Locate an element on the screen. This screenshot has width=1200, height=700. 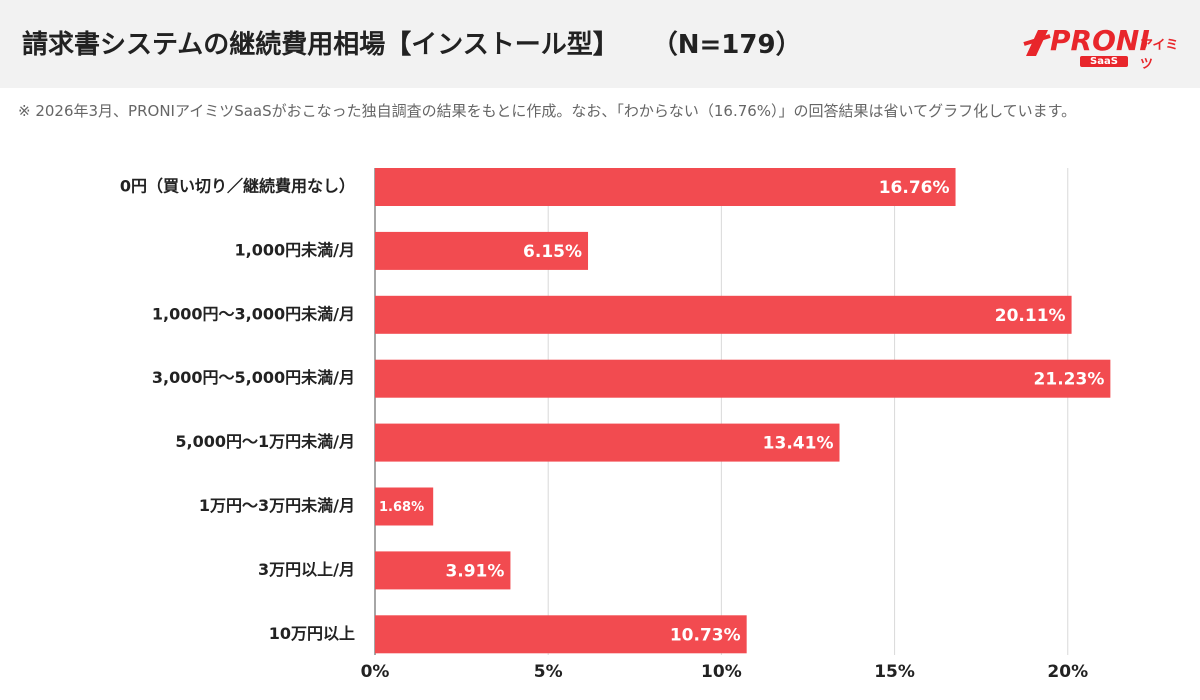
x-tick-label: 5% is located at coordinates (548, 672).